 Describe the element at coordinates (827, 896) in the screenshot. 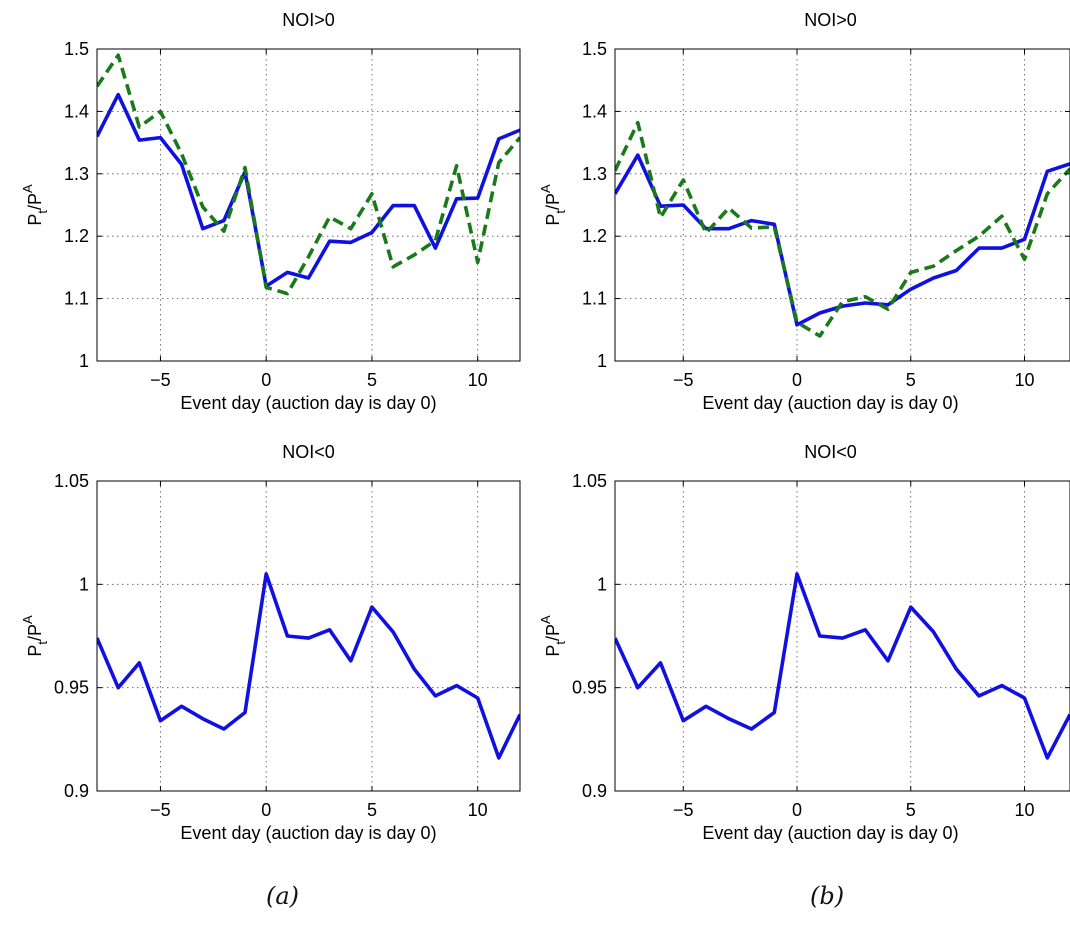

I see `panel-caption-b: (b)` at that location.